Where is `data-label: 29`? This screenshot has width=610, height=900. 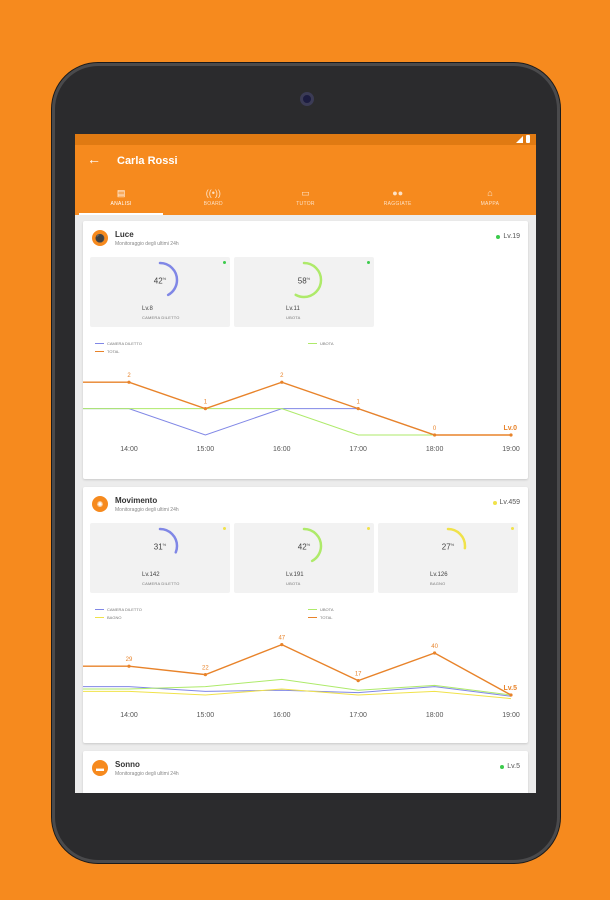
data-label: 29 is located at coordinates (129, 660).